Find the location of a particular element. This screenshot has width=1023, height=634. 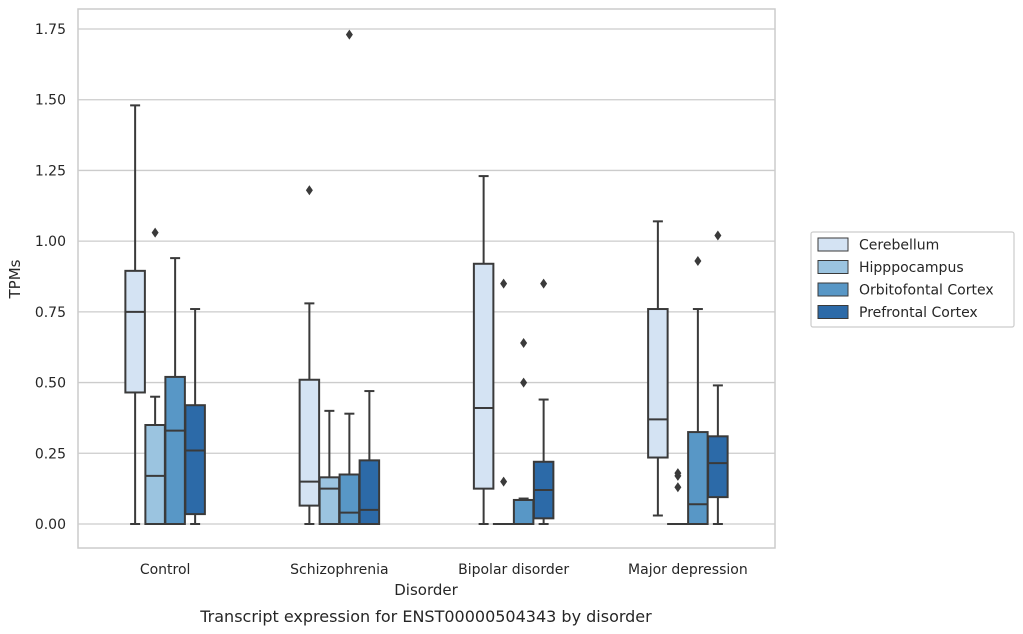

y-tick-label: 0.75 is located at coordinates (50, 313).